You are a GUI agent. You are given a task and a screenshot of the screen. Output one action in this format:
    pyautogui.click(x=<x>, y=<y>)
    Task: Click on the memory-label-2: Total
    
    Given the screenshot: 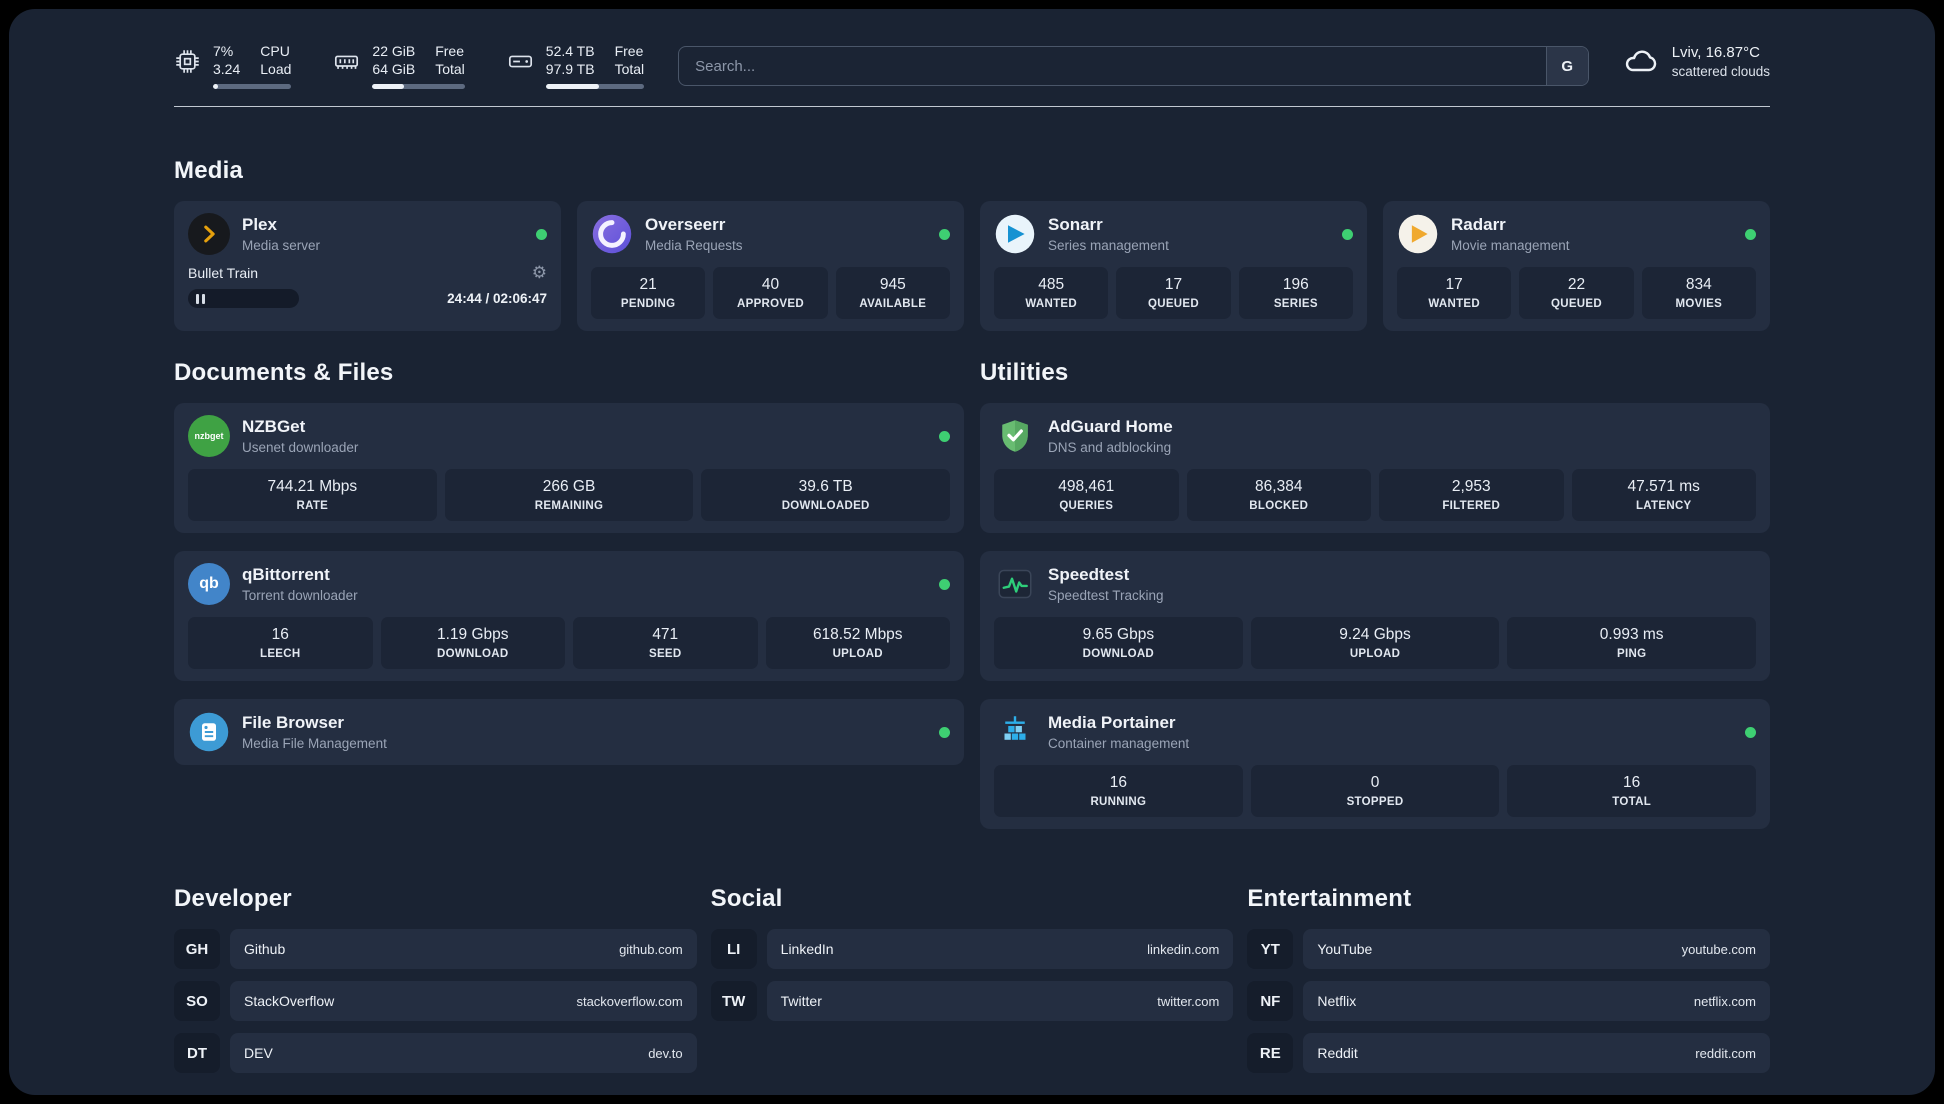 What is the action you would take?
    pyautogui.click(x=450, y=69)
    